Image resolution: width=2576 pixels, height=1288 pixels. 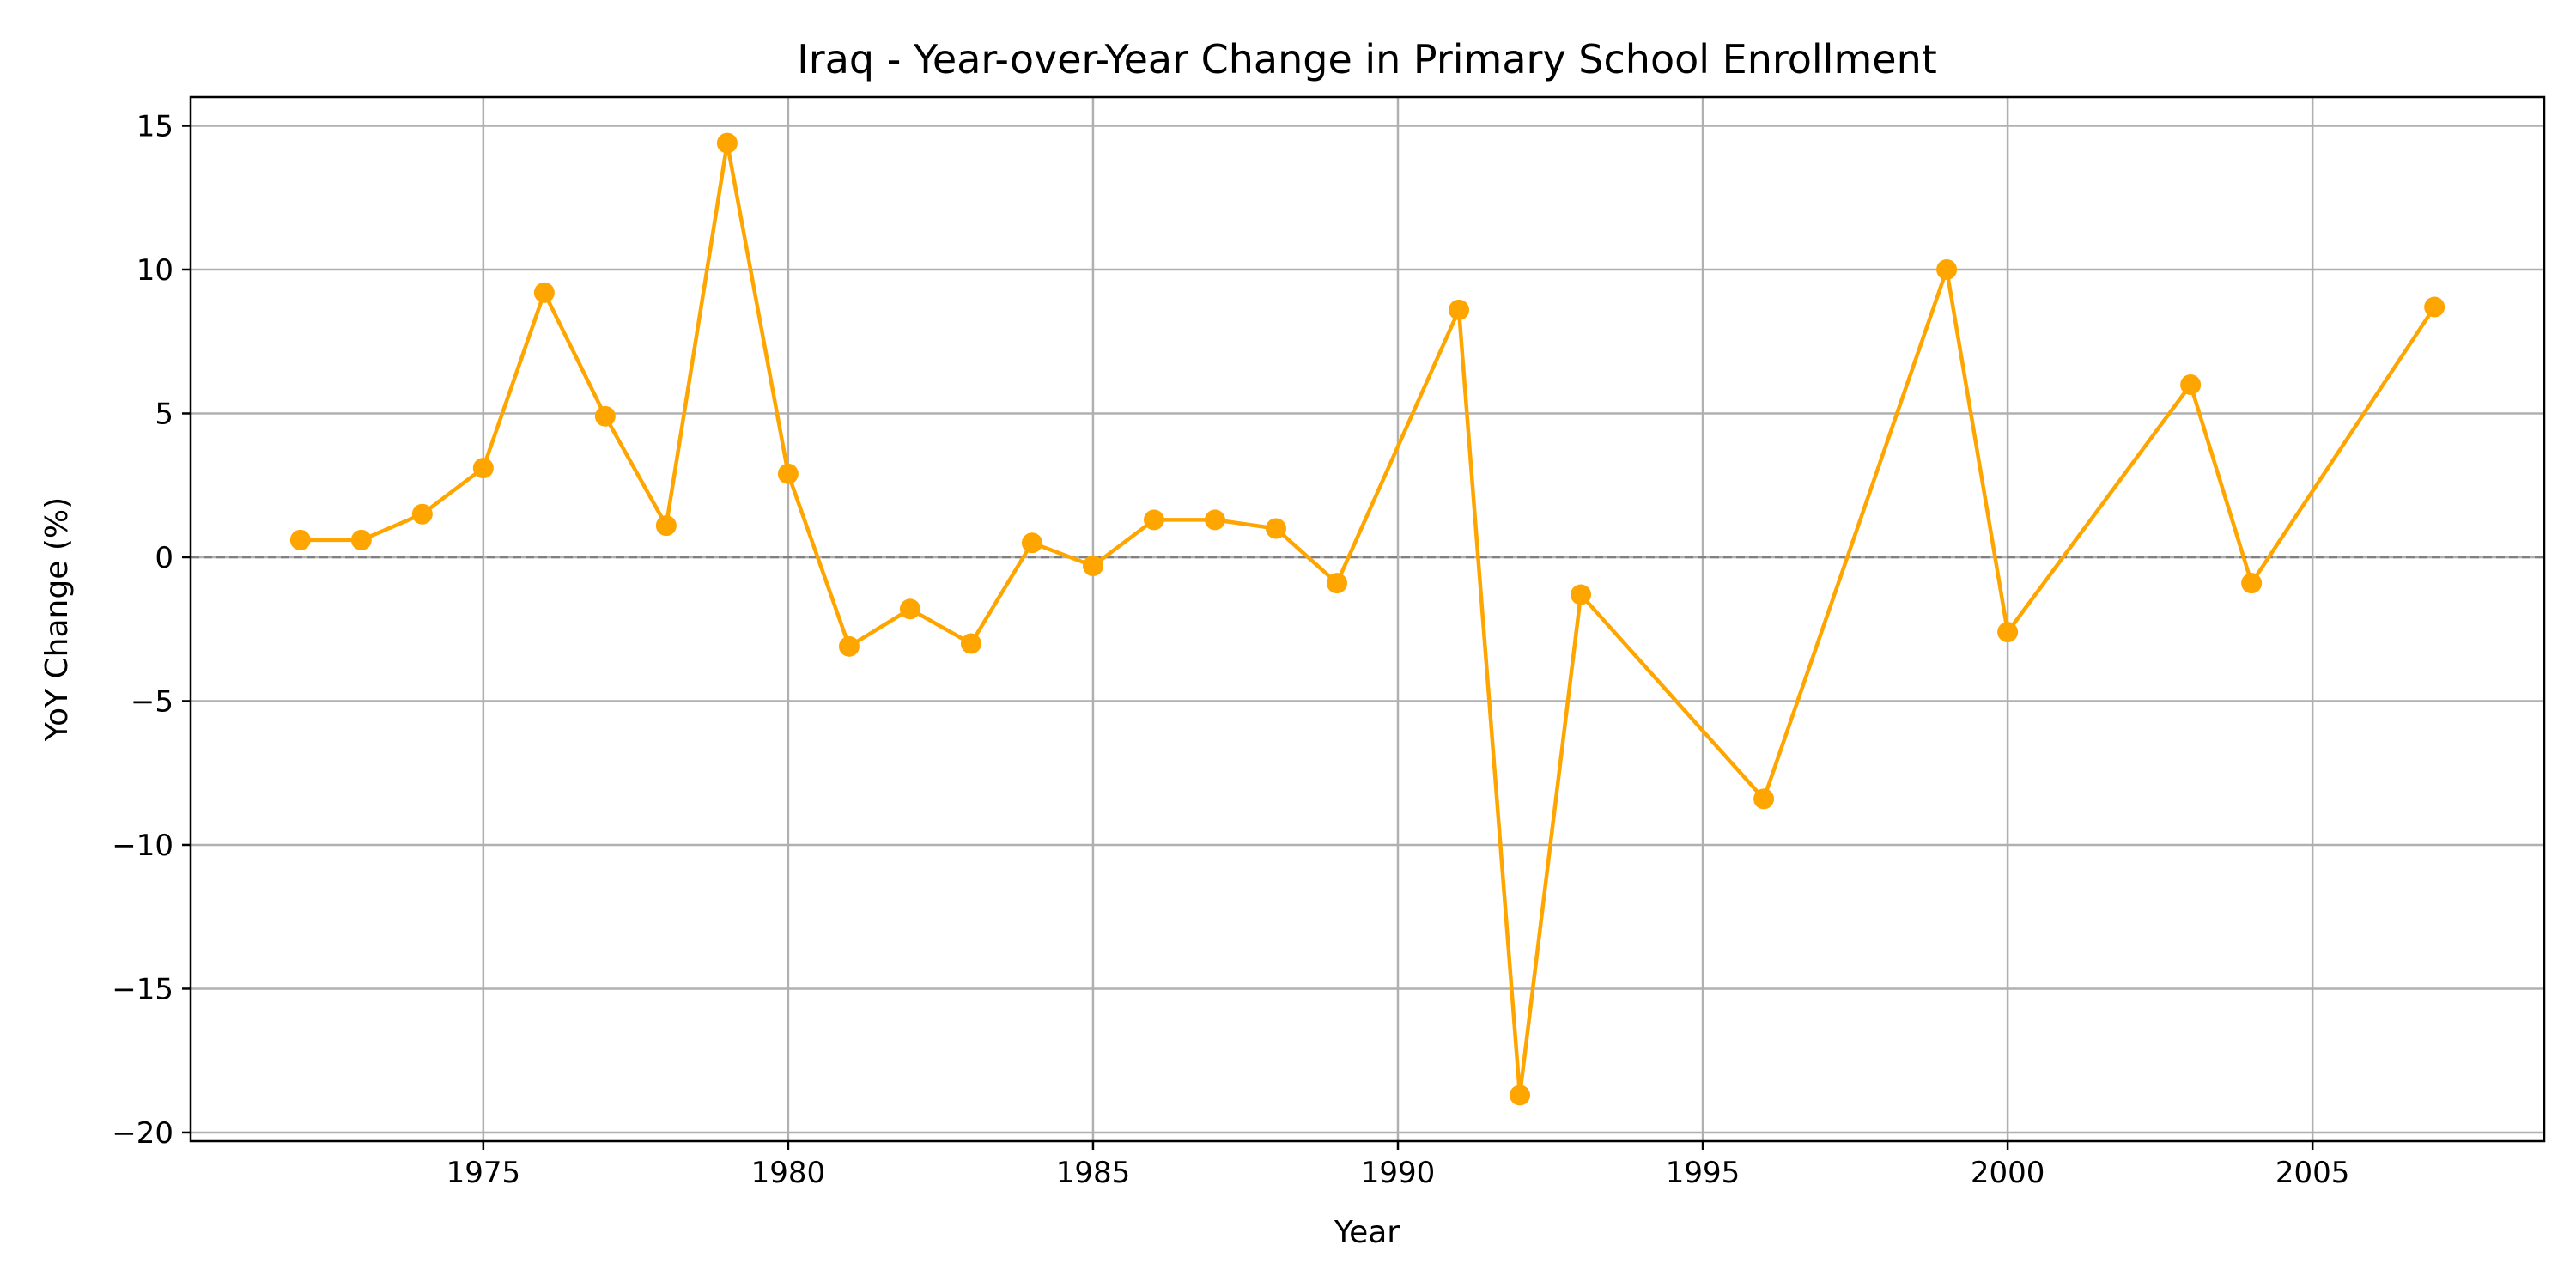 I want to click on x-tick-label: 1980, so click(x=788, y=1173).